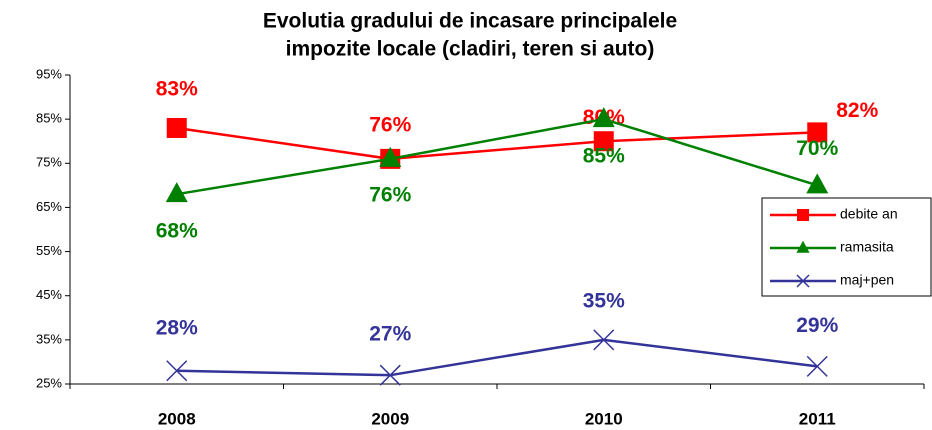  I want to click on y-tick-label: 55%, so click(49, 250).